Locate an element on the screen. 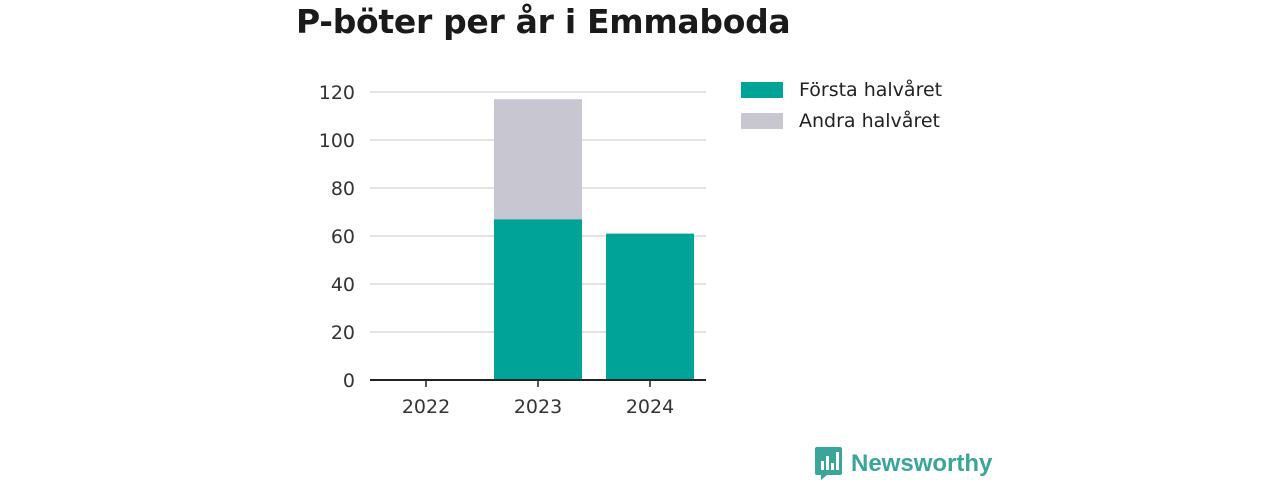 This screenshot has width=1280, height=480. y-tick-label: 60 is located at coordinates (343, 237).